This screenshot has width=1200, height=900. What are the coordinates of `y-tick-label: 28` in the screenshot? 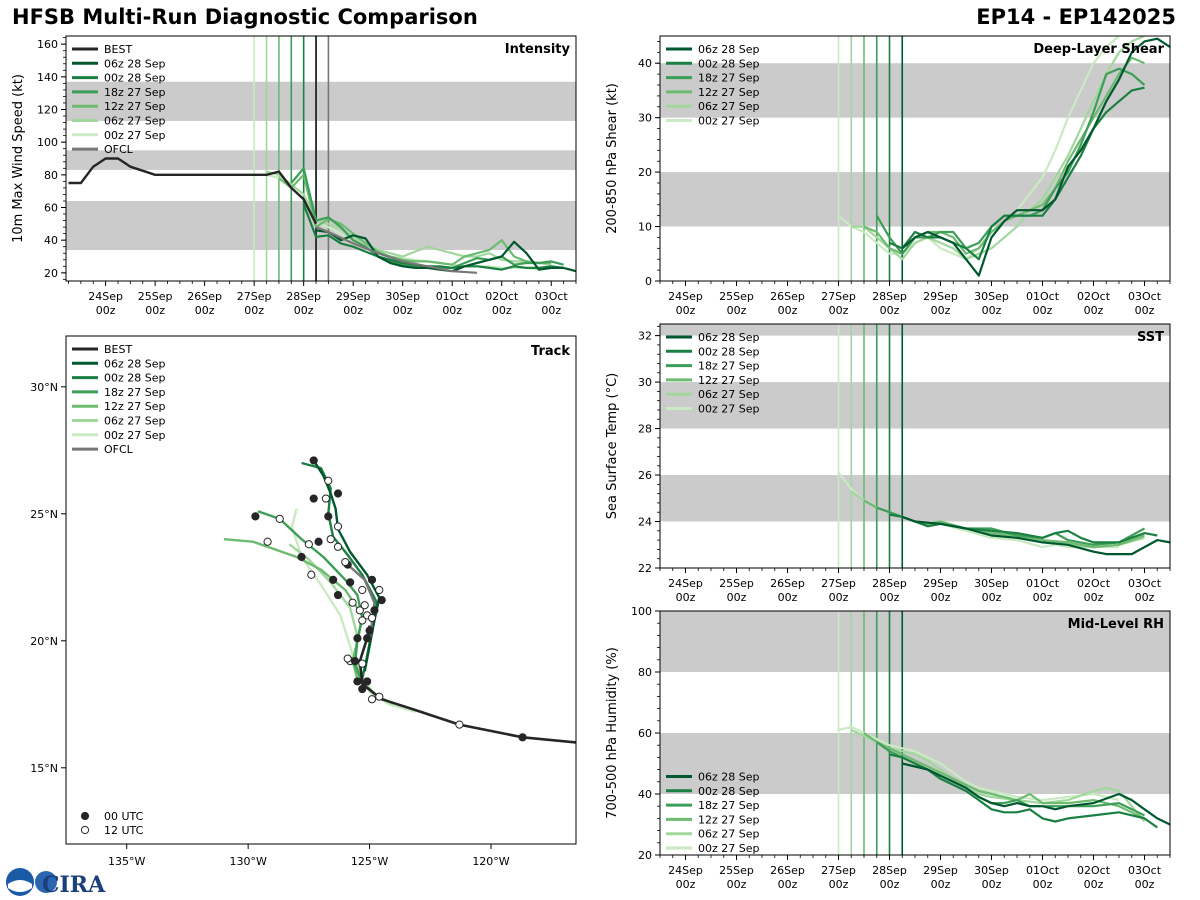 It's located at (645, 429).